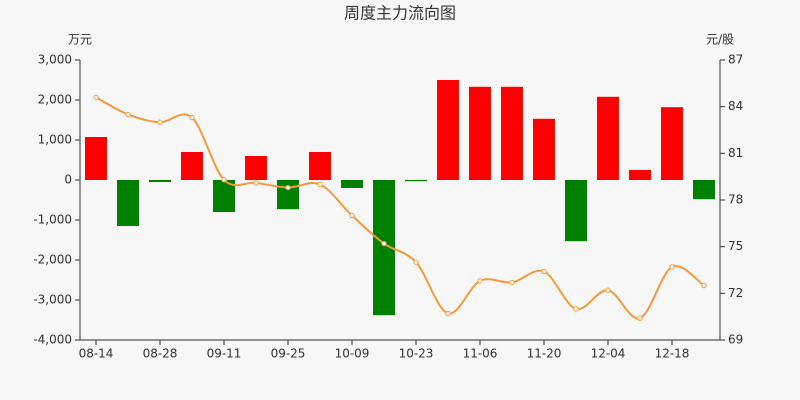 The height and width of the screenshot is (400, 800). I want to click on y2-tick-label: 78, so click(735, 200).